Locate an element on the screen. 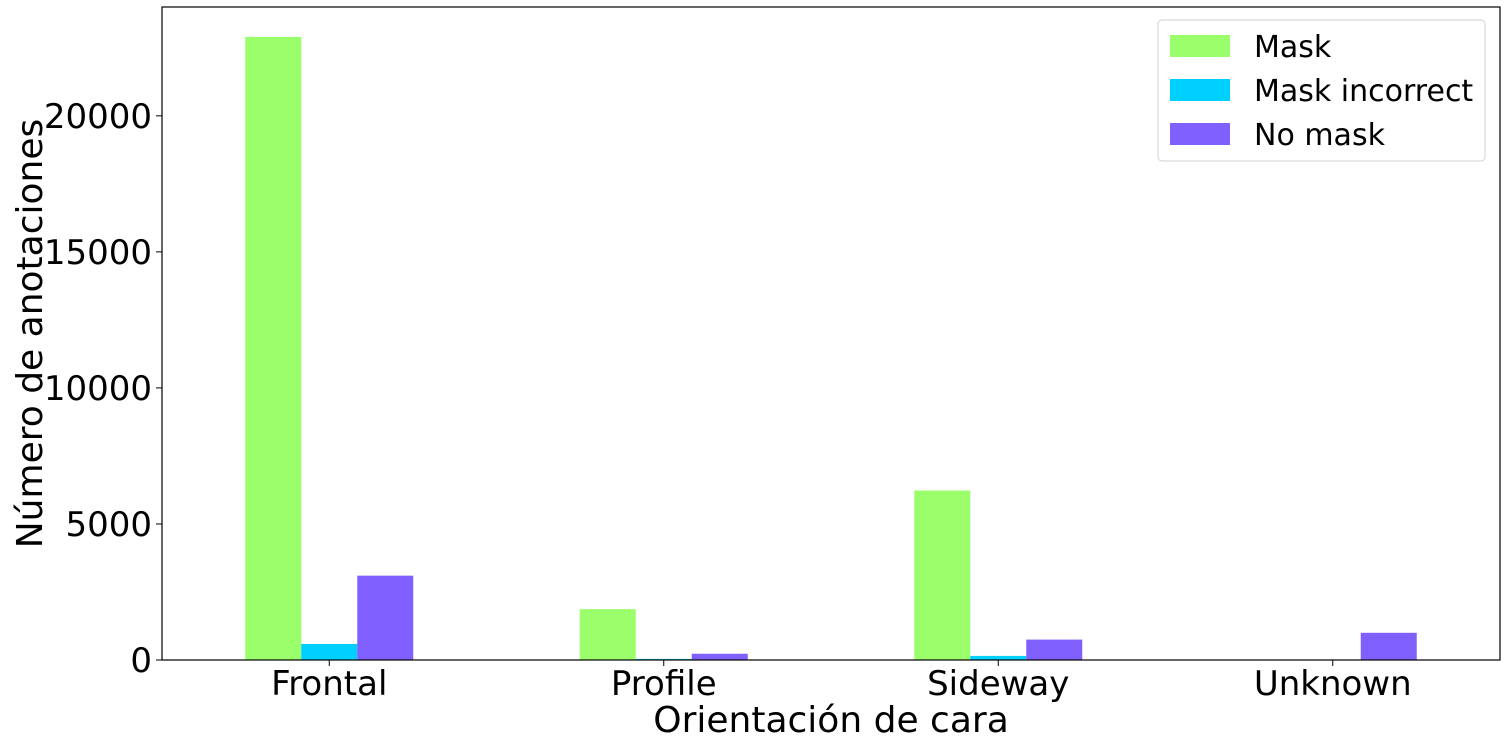 The image size is (1507, 743). bar-frontal-mask-incorrect is located at coordinates (329, 651).